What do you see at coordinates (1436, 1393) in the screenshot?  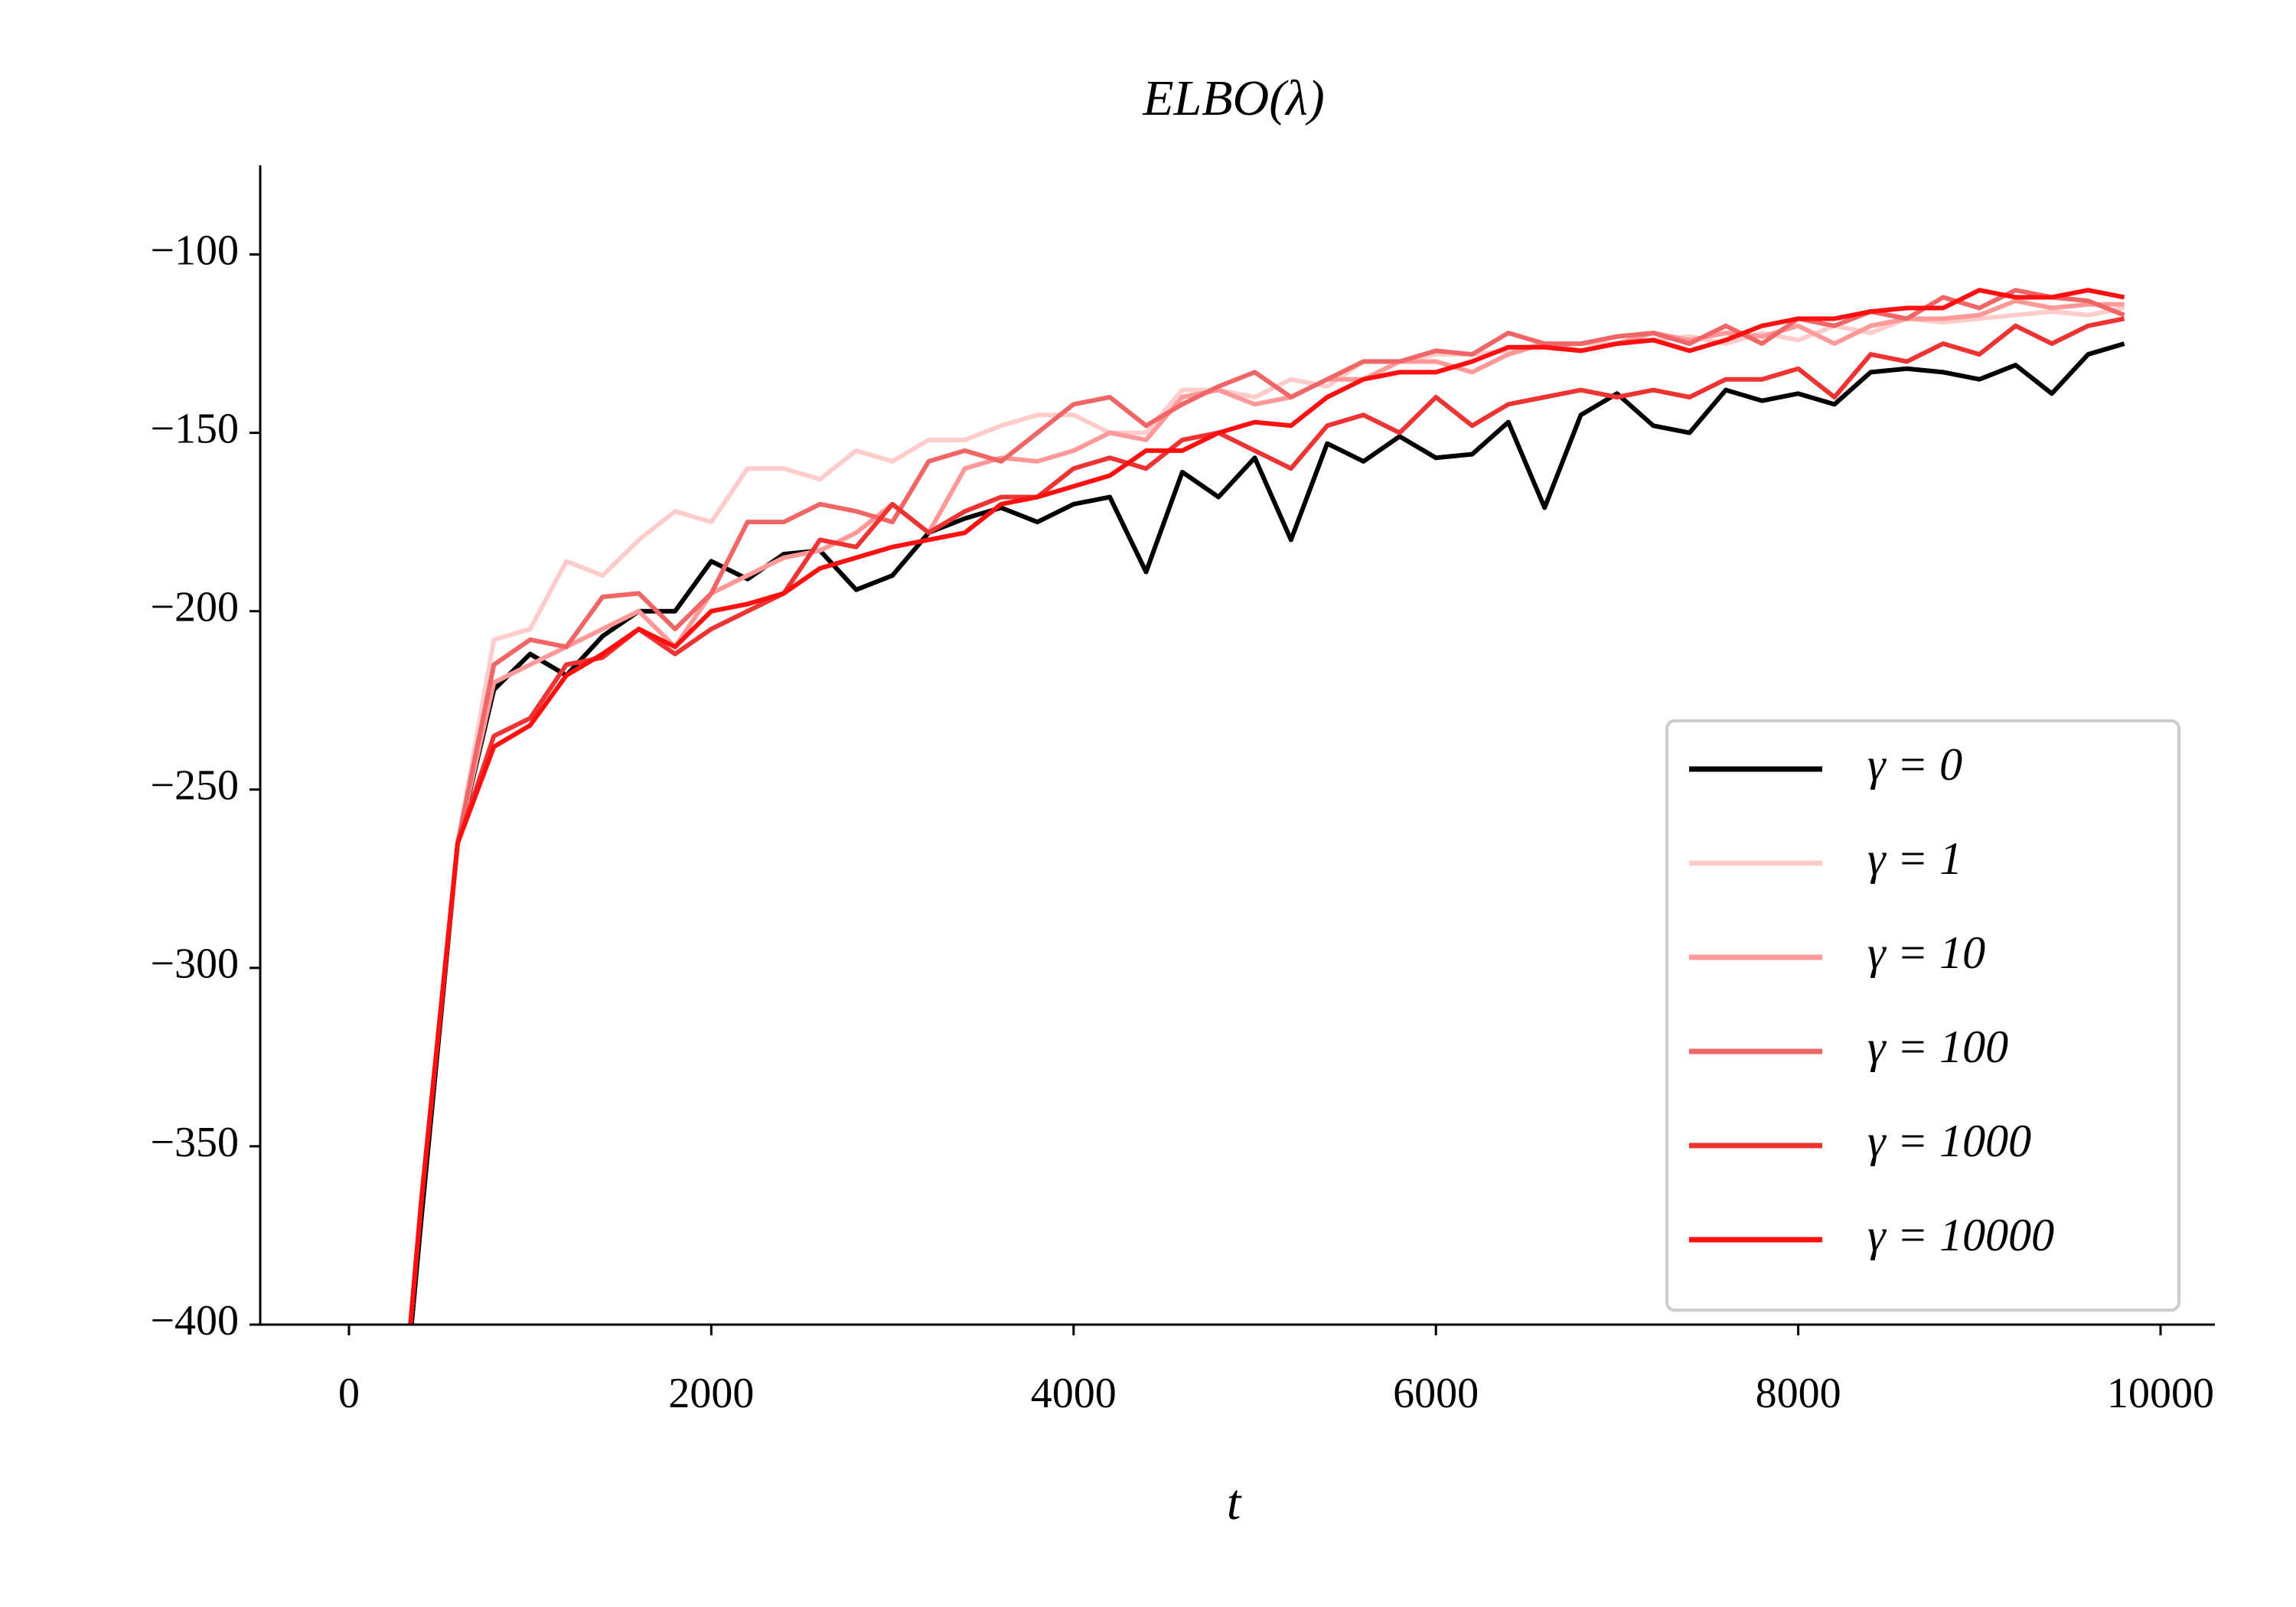 I see `x-tick-label: 6000` at bounding box center [1436, 1393].